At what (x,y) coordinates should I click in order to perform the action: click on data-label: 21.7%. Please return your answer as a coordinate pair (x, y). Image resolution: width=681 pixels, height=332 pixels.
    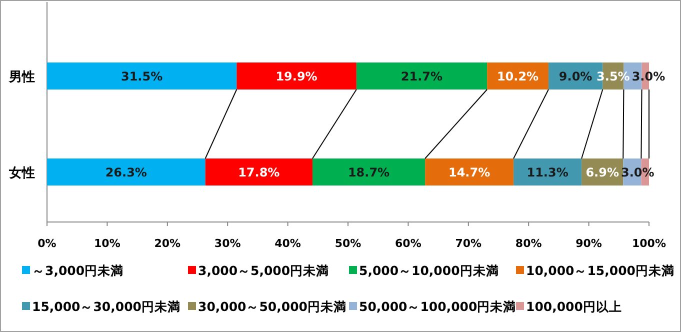
    Looking at the image, I should click on (421, 77).